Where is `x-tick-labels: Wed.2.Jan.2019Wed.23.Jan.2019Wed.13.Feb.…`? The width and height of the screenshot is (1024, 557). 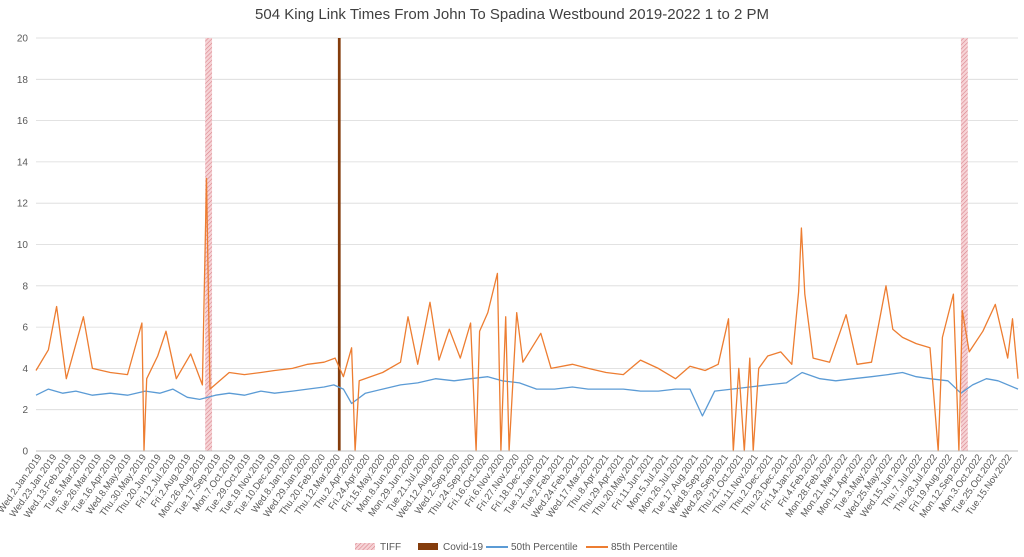
x-tick-labels: Wed.2.Jan.2019Wed.23.Jan.2019Wed.13.Feb.… is located at coordinates (507, 486).